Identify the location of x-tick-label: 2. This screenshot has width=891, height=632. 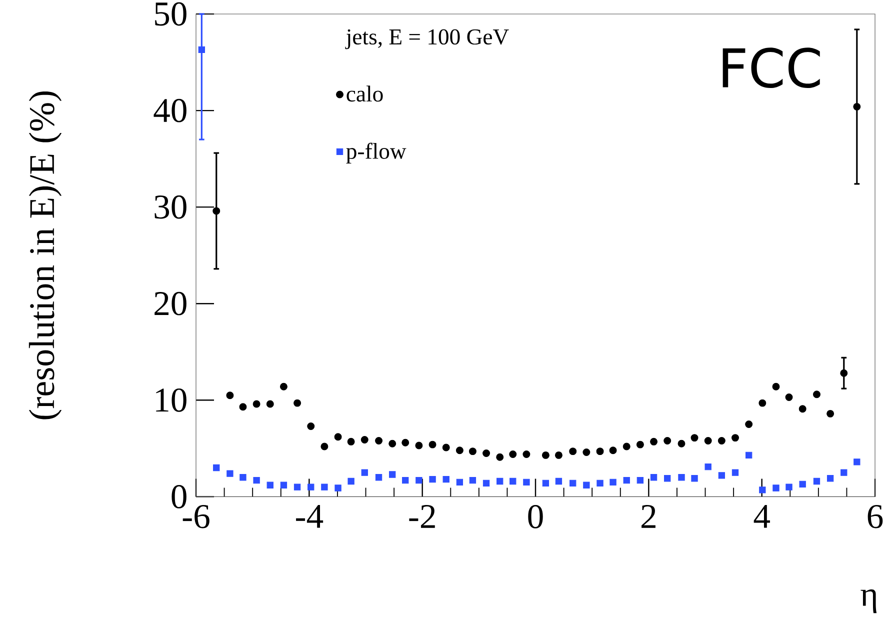
(649, 516).